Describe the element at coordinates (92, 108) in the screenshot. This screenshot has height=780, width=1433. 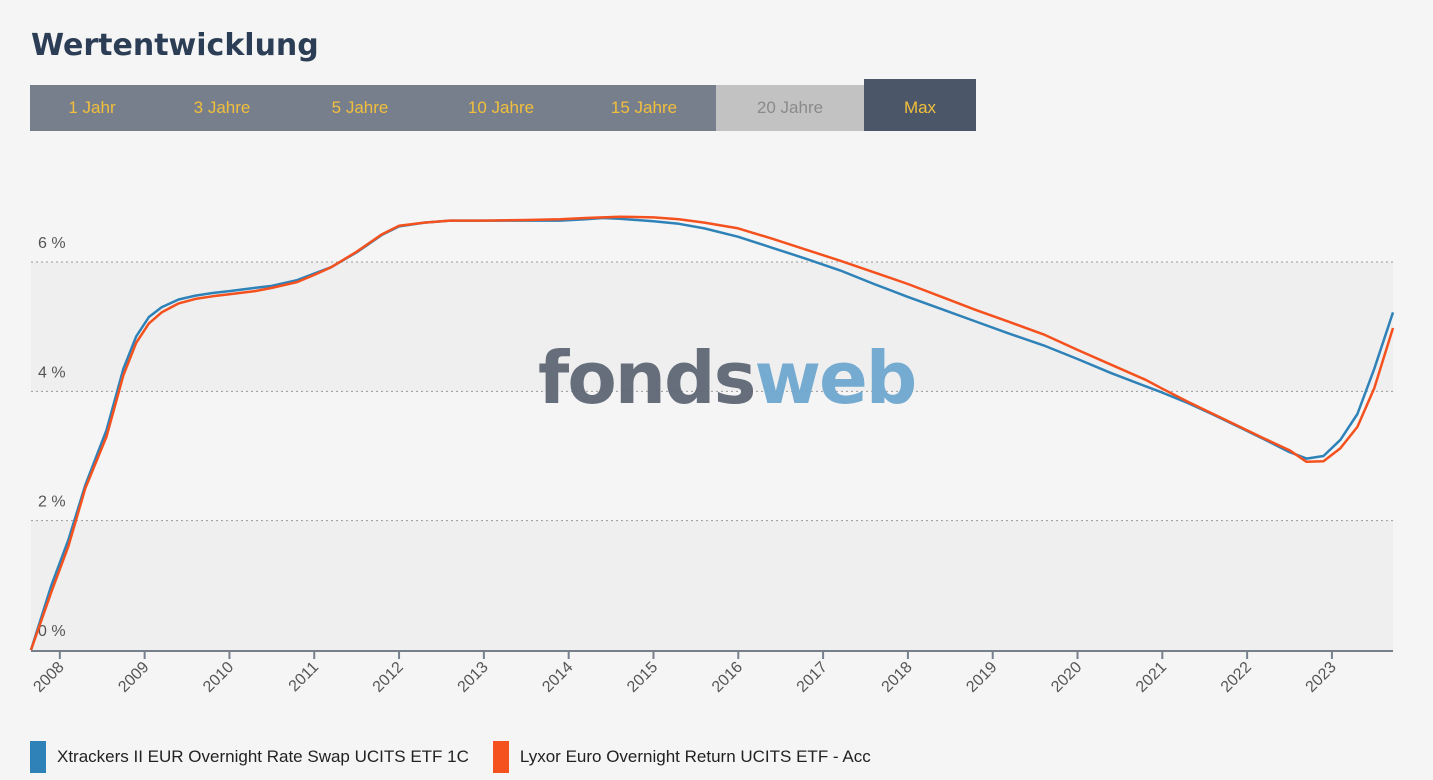
I see `tab-1-jahr: 1 Jahr` at that location.